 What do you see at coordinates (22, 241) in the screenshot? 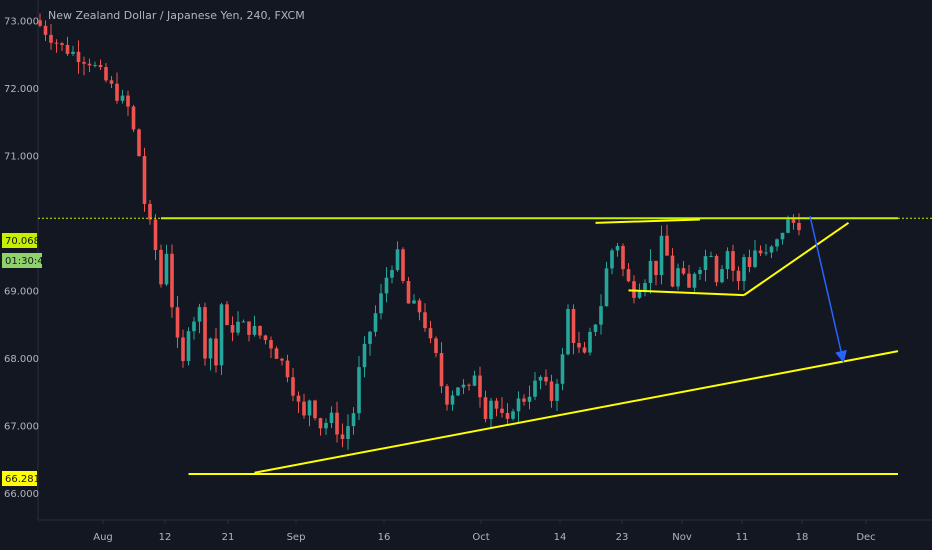
I see `last-price-label: 70.068` at bounding box center [22, 241].